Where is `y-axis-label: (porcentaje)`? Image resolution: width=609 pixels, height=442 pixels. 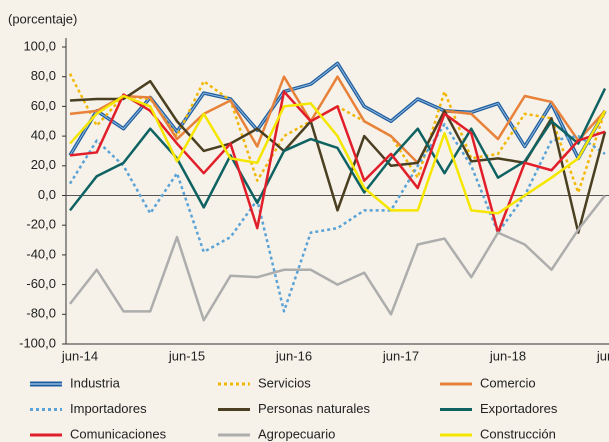 y-axis-label: (porcentaje) is located at coordinates (42, 18).